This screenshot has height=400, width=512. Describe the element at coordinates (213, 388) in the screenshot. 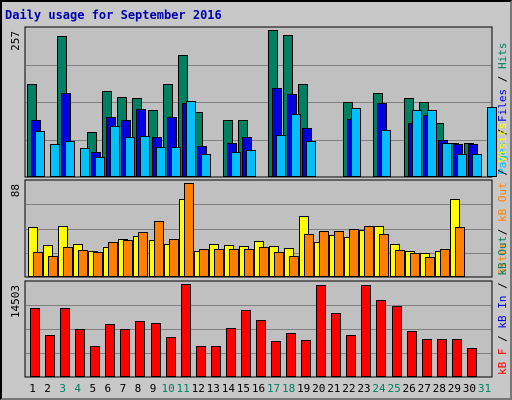

I see `x-tick-label: 13` at that location.